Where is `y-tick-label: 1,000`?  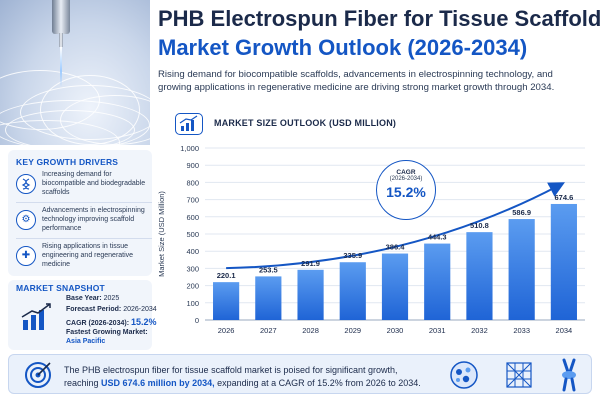 y-tick-label: 1,000 is located at coordinates (189, 148).